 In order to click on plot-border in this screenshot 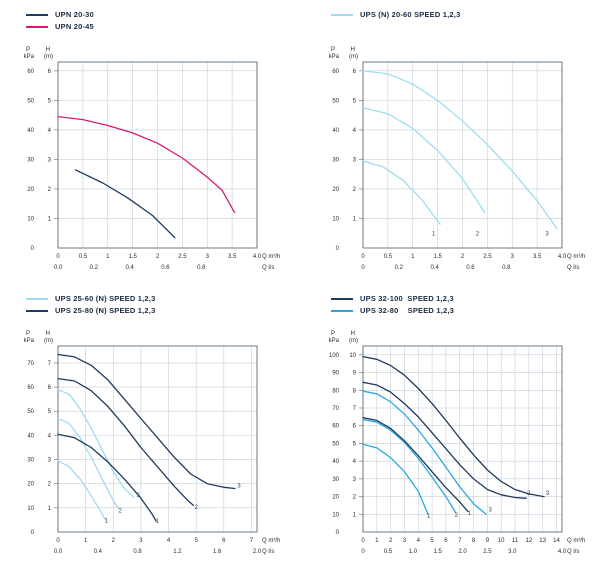, I will do `click(462, 439)`.